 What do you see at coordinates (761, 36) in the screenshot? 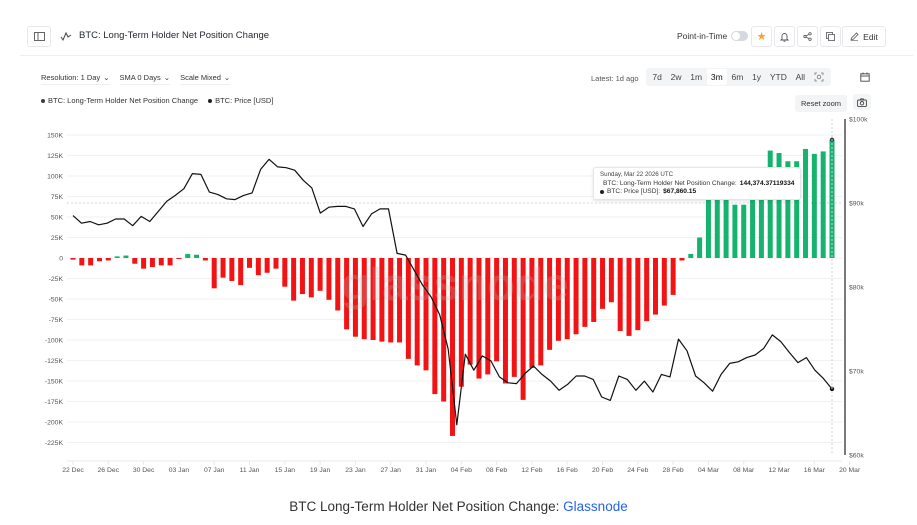
I see `favorite-button: ★` at bounding box center [761, 36].